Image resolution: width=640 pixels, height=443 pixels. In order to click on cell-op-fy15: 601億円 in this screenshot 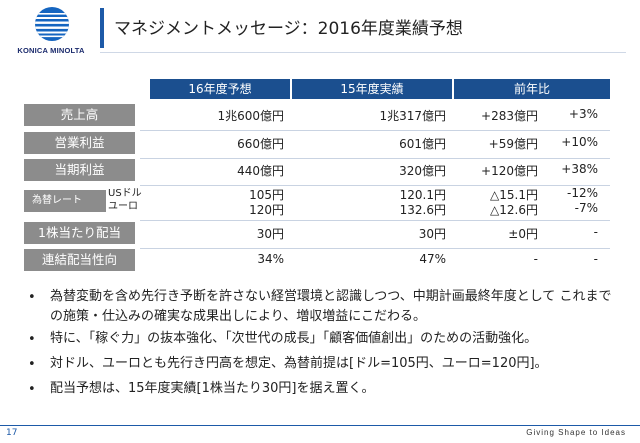, I will do `click(422, 144)`.